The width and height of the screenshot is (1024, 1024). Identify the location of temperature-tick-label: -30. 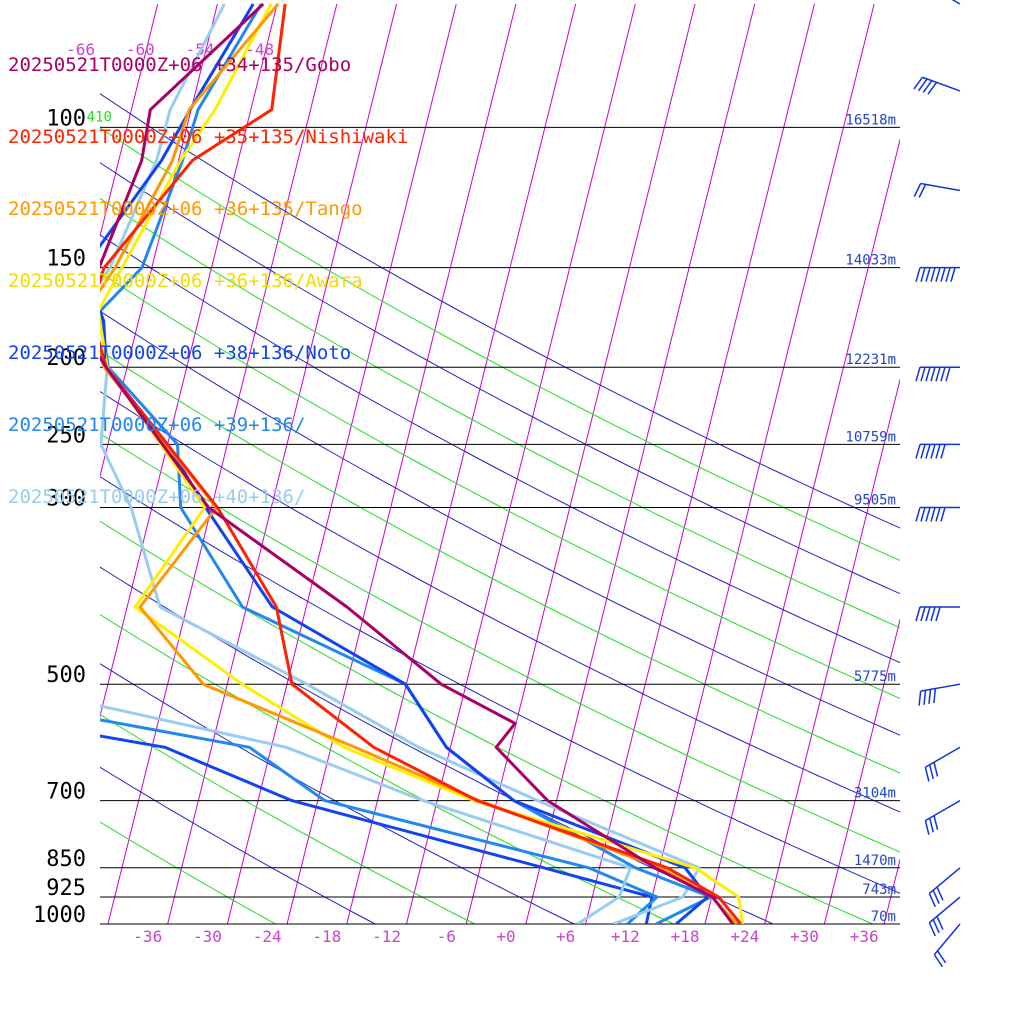
(207, 936).